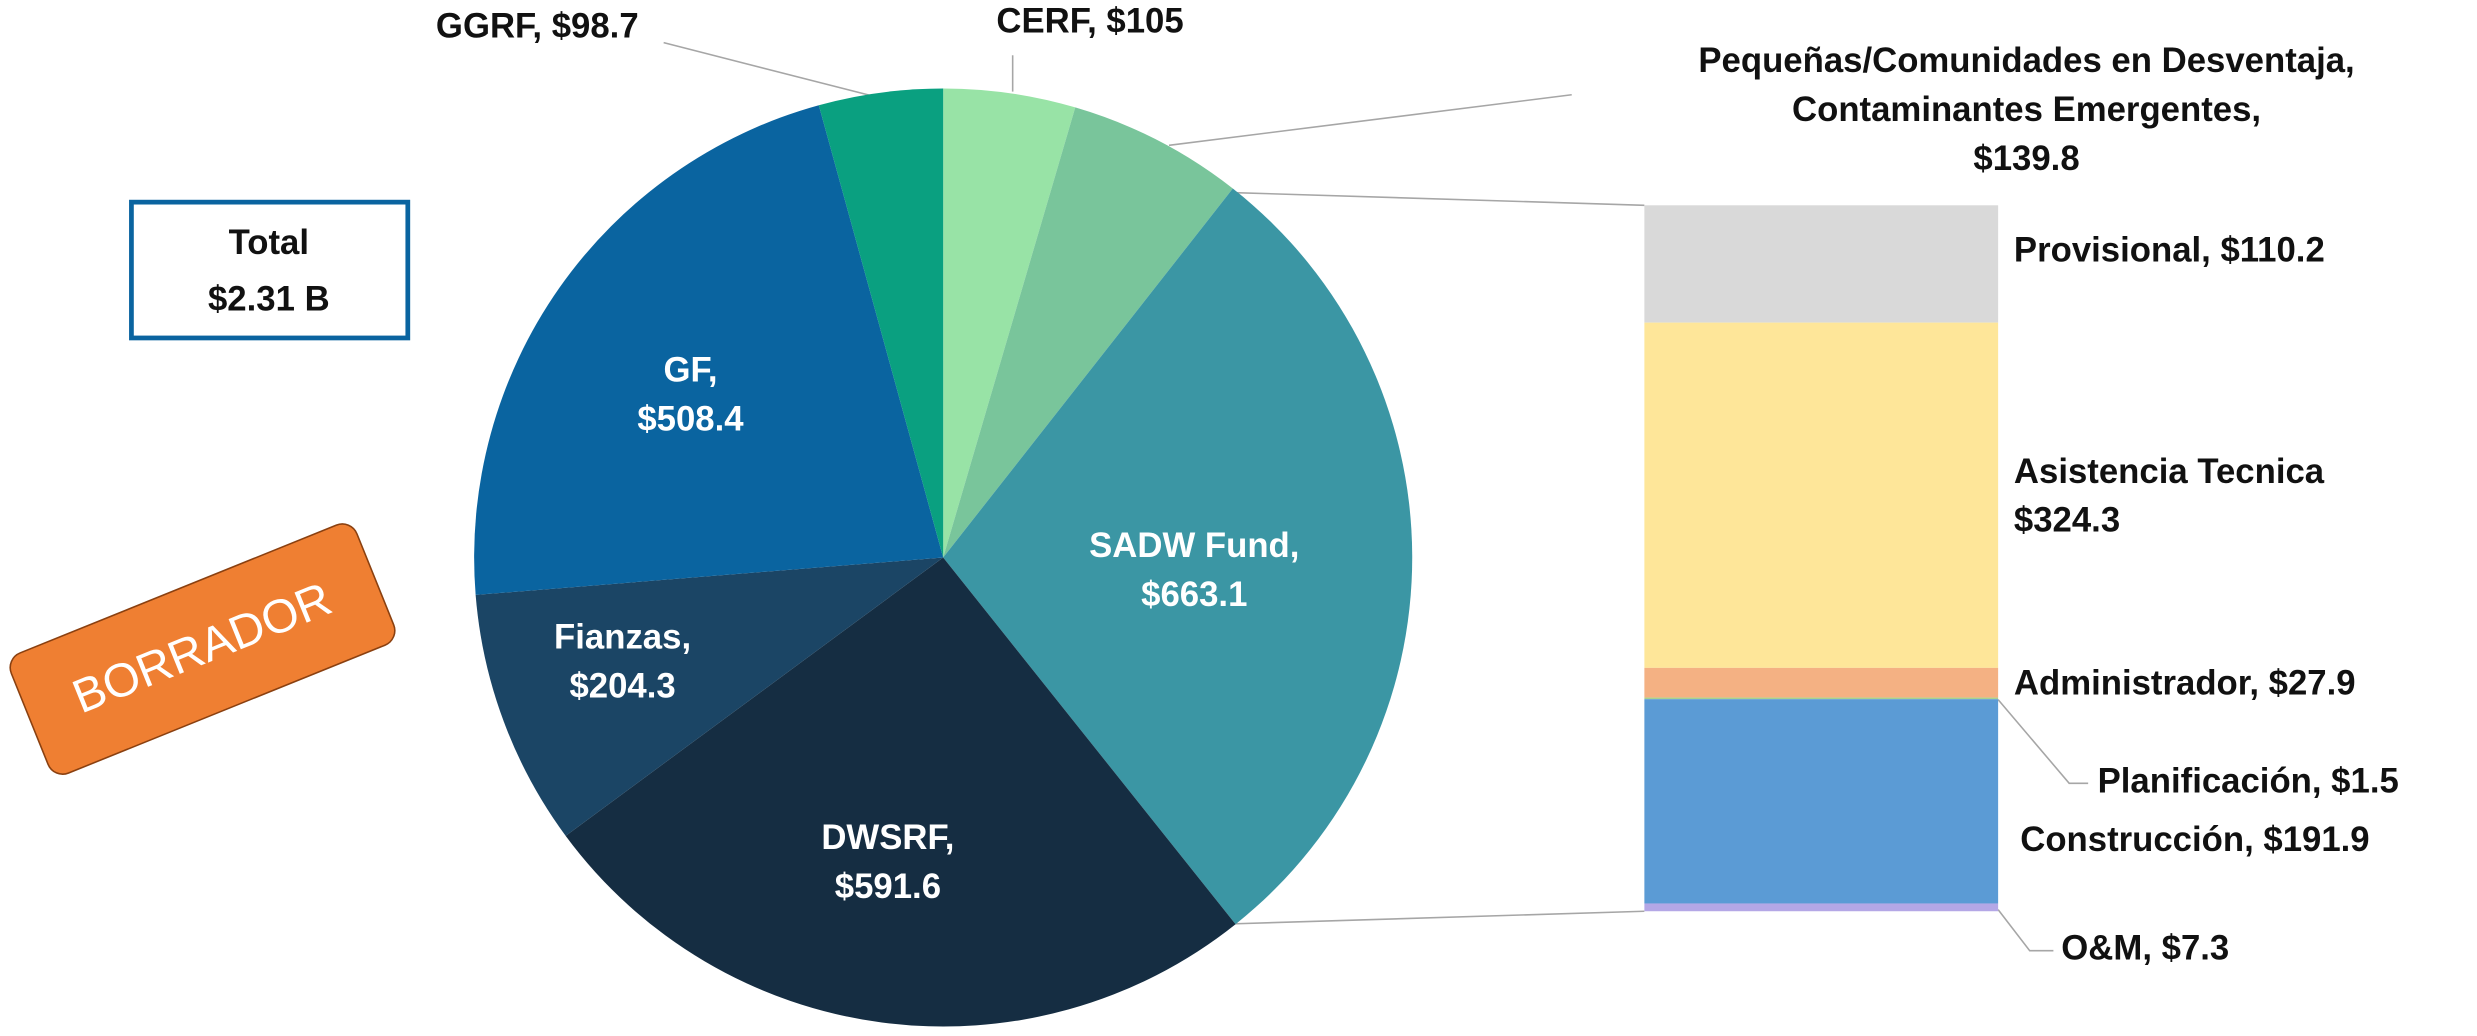 The height and width of the screenshot is (1036, 2477). Describe the element at coordinates (622, 662) in the screenshot. I see `slice-label: Fianzas, $204.3` at that location.